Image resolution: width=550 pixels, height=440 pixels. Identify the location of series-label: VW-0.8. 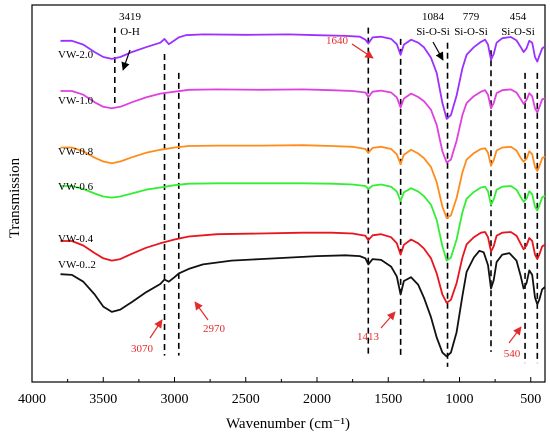
(76, 152).